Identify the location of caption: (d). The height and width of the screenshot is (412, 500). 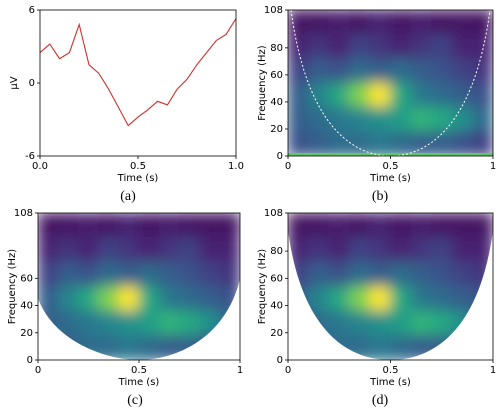
(380, 400).